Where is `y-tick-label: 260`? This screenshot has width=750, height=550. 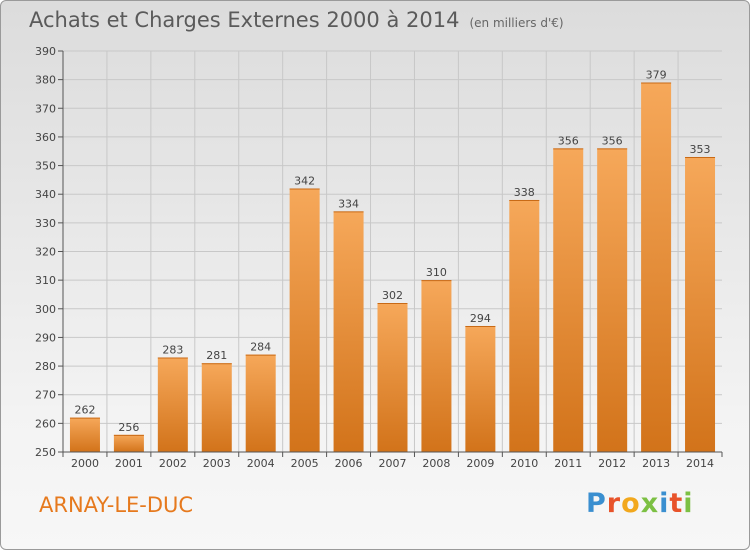 y-tick-label: 260 is located at coordinates (45, 423).